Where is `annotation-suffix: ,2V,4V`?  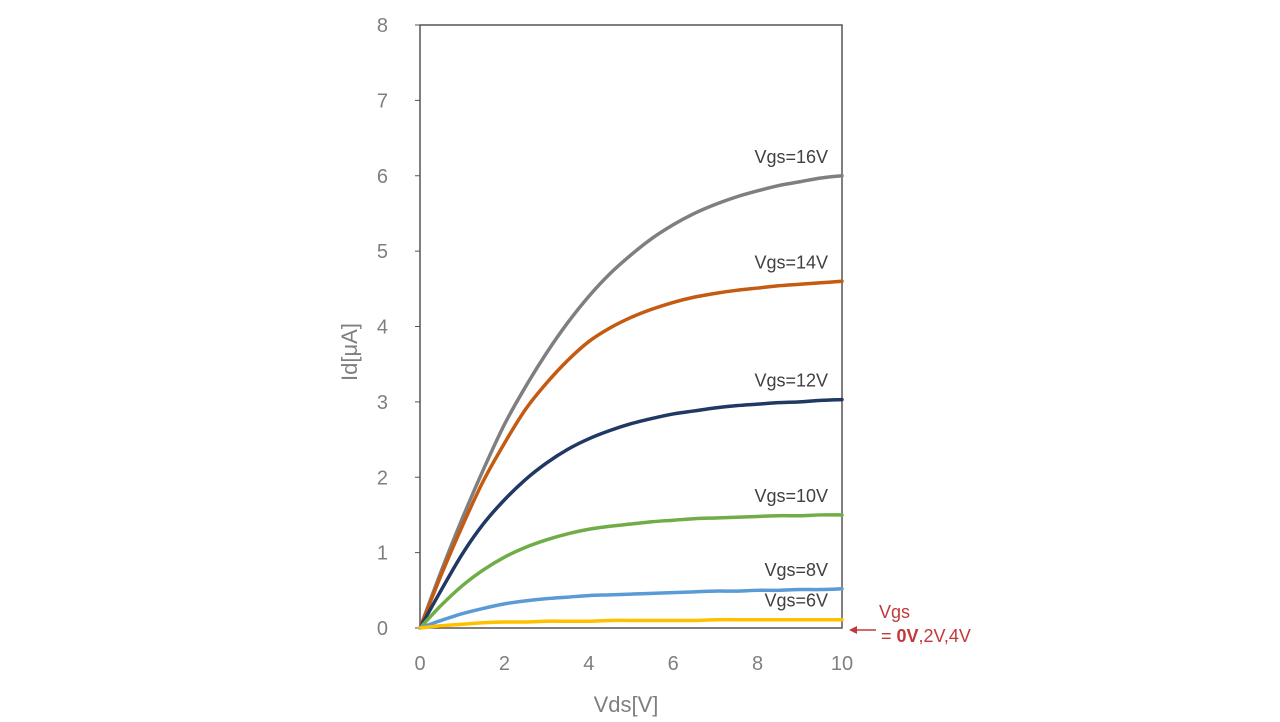 annotation-suffix: ,2V,4V is located at coordinates (945, 636).